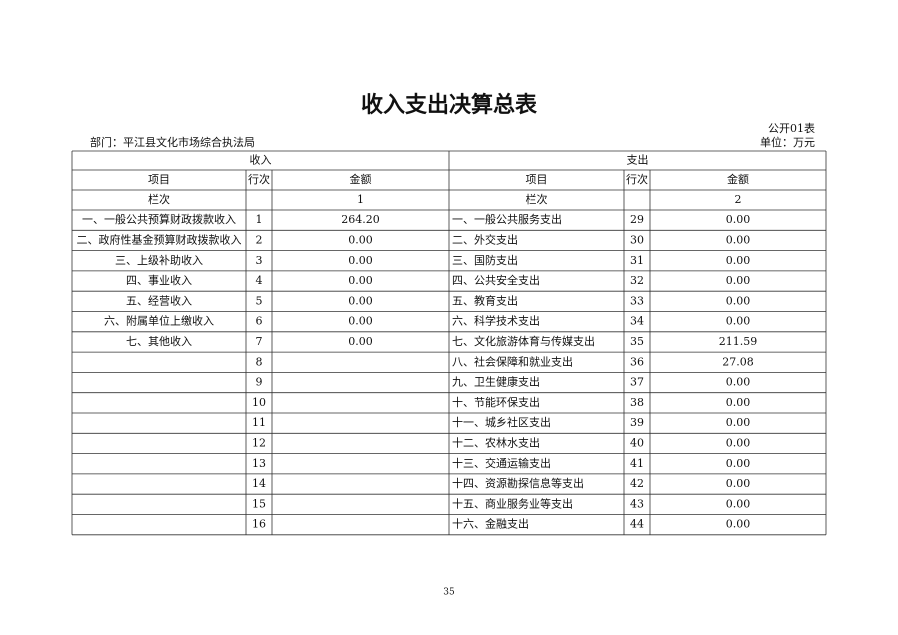 This screenshot has height=635, width=898. I want to click on table-cell: 六、科学技术支出, so click(496, 321).